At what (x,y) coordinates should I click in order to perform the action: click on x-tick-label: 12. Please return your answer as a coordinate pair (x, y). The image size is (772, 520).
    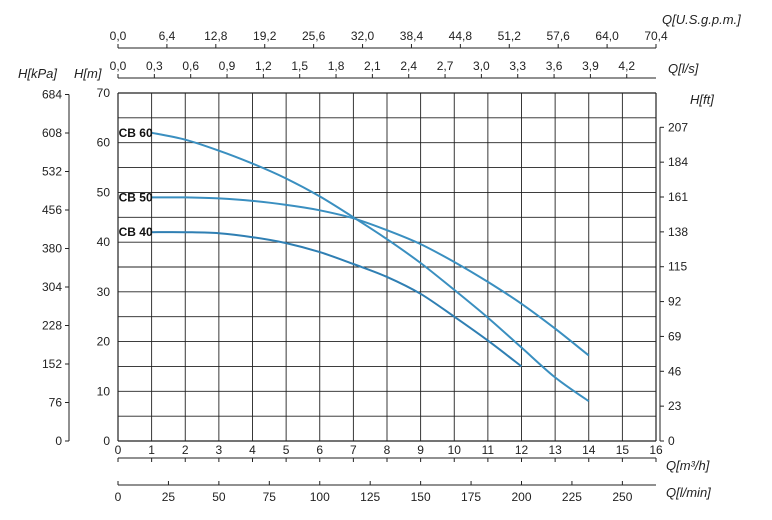
    Looking at the image, I should click on (522, 450).